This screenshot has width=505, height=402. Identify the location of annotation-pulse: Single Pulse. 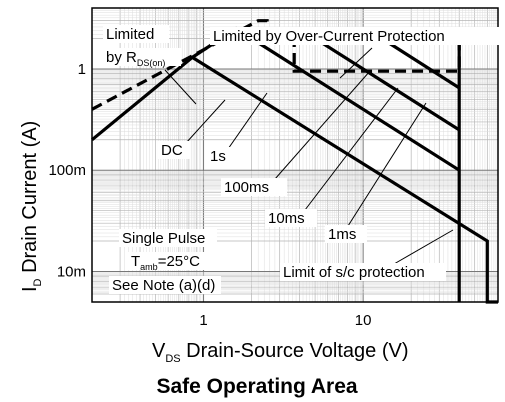
(163, 238).